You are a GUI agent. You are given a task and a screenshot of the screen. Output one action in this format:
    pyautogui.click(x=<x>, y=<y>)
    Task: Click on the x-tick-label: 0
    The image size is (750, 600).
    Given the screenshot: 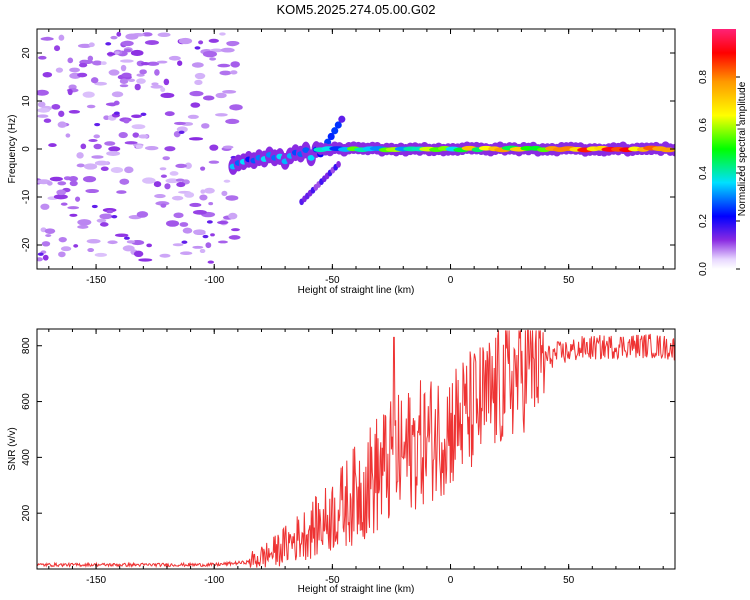 What is the action you would take?
    pyautogui.click(x=451, y=580)
    